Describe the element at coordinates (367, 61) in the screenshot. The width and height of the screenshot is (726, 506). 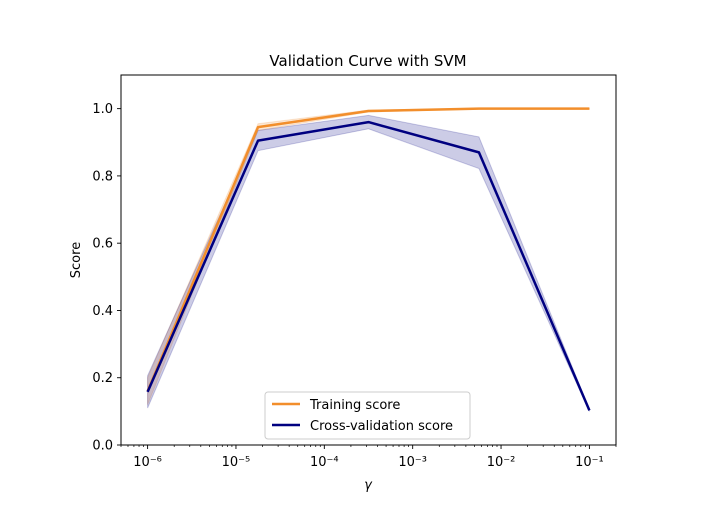
I see `chart-title: Validation Curve with SVM` at that location.